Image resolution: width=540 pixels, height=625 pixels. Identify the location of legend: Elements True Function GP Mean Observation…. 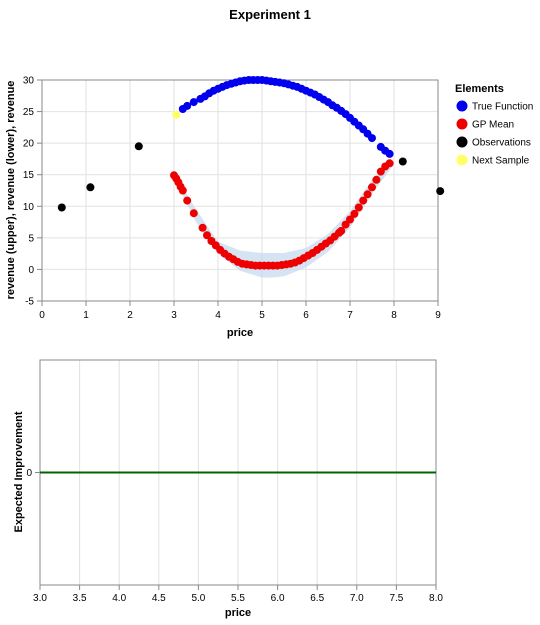
(494, 125).